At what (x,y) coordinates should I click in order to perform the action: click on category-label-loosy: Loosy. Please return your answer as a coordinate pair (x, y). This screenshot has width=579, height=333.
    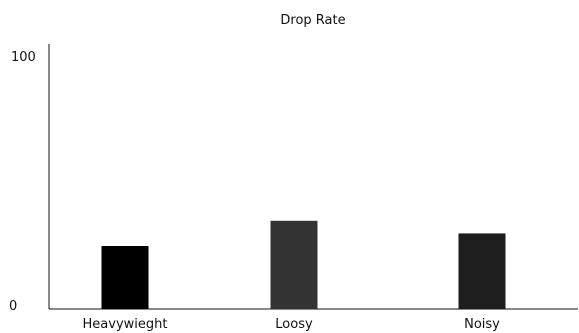
    Looking at the image, I should click on (294, 324).